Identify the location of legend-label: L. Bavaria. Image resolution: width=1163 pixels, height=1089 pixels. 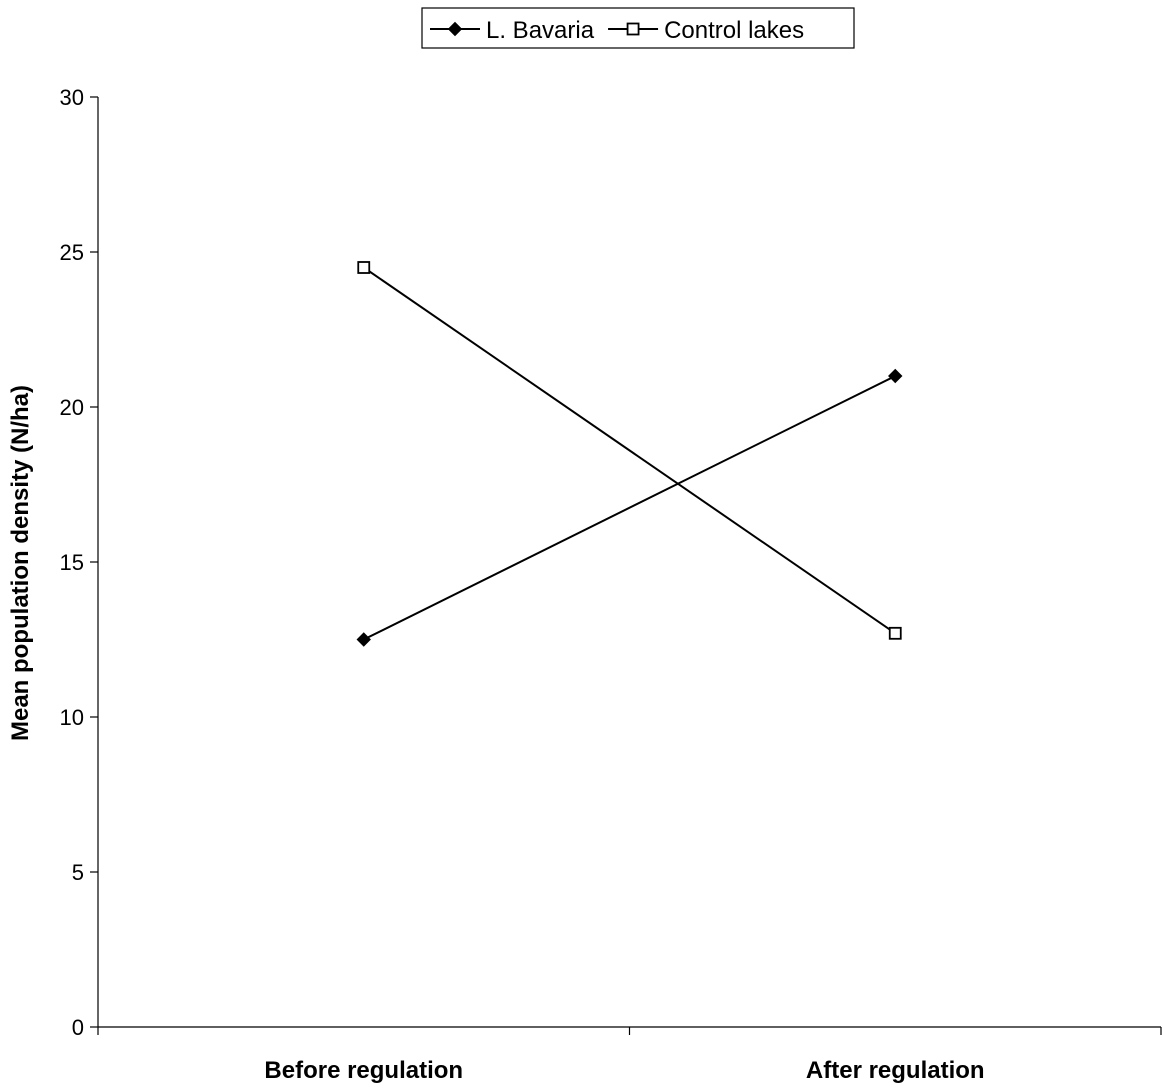
(540, 30).